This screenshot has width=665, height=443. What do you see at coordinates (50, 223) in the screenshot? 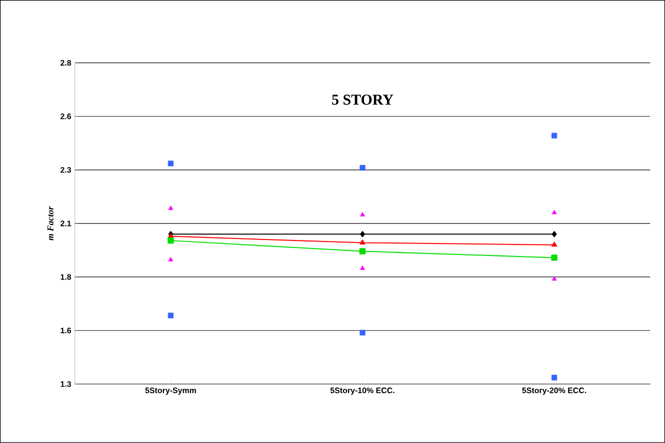
I see `y-axis-title: m Factor` at bounding box center [50, 223].